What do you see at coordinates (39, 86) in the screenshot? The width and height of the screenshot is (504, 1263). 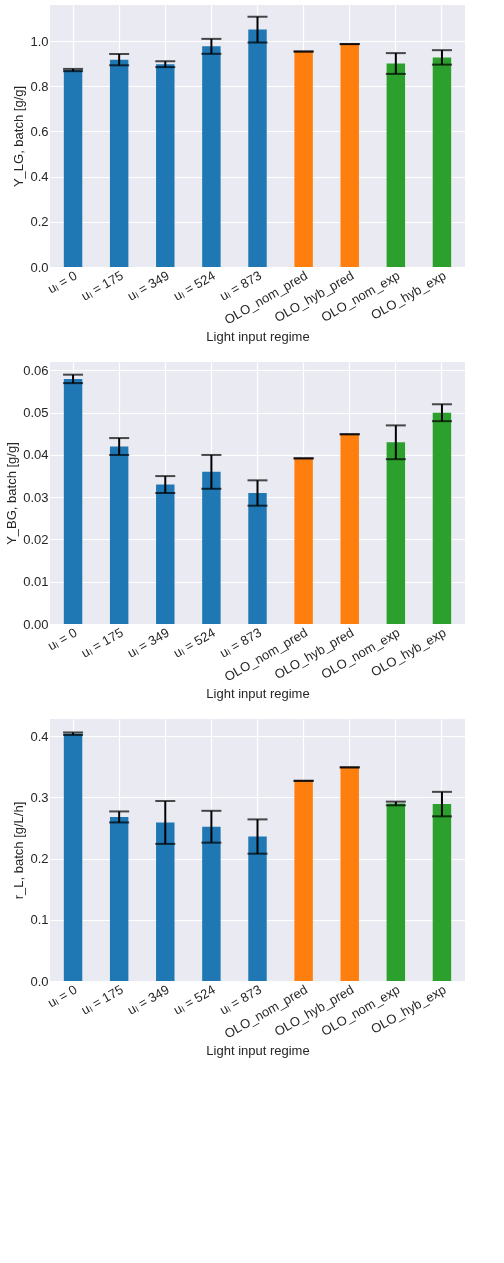 I see `y-tick-label: 0.8` at bounding box center [39, 86].